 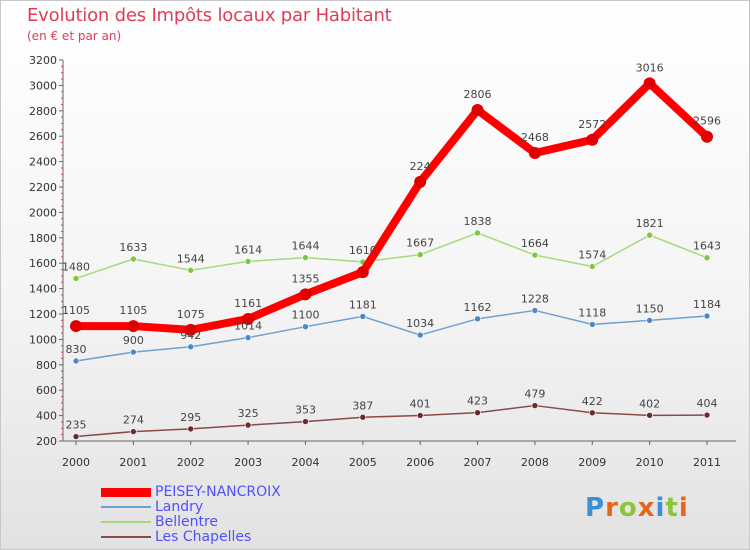 What do you see at coordinates (534, 394) in the screenshot?
I see `data-label: 479` at bounding box center [534, 394].